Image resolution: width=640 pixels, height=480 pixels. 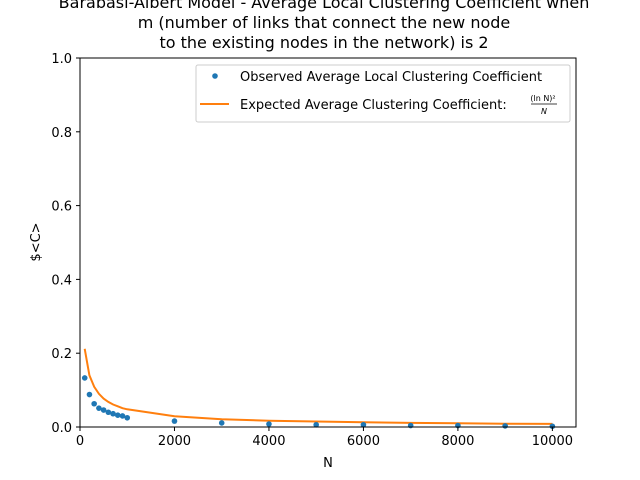 What do you see at coordinates (324, 438) in the screenshot?
I see `x-axis-ticks: 0 2000 4000 6000 8000 10000` at bounding box center [324, 438].